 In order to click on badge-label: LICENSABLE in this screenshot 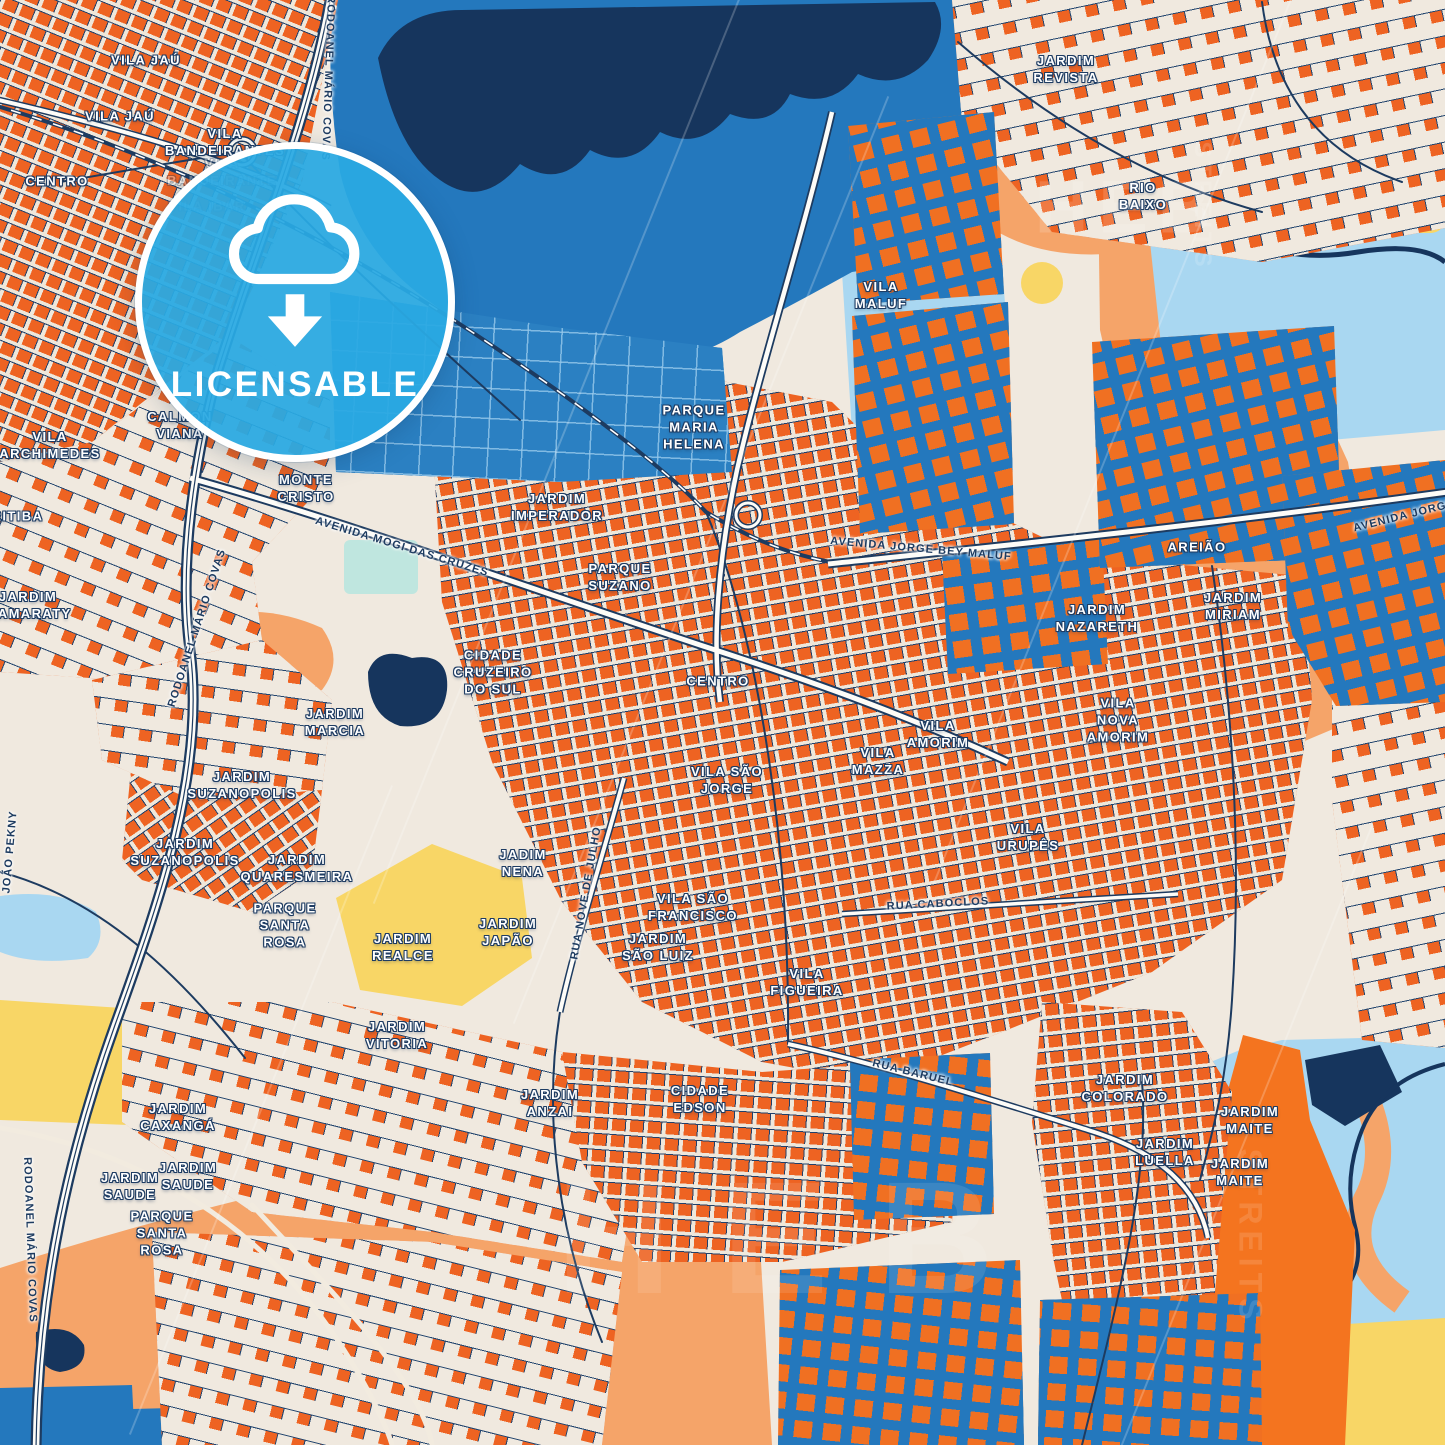, I will do `click(295, 384)`.